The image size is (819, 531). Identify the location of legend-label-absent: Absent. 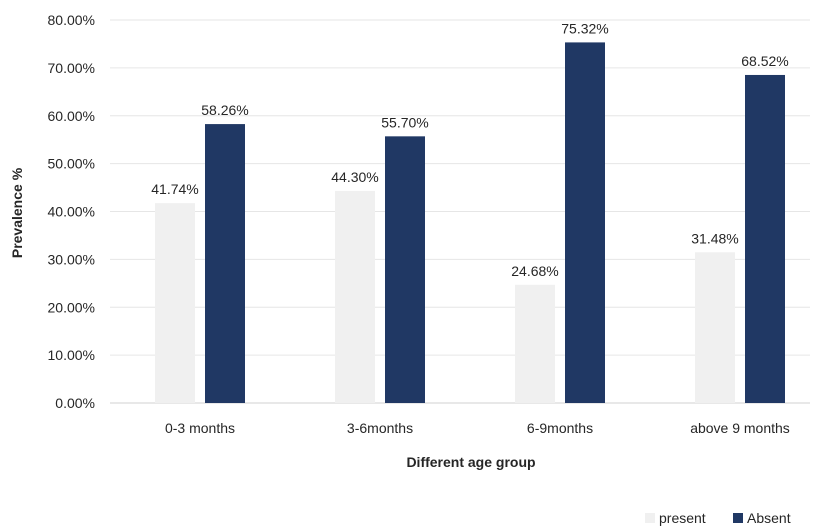
(769, 518).